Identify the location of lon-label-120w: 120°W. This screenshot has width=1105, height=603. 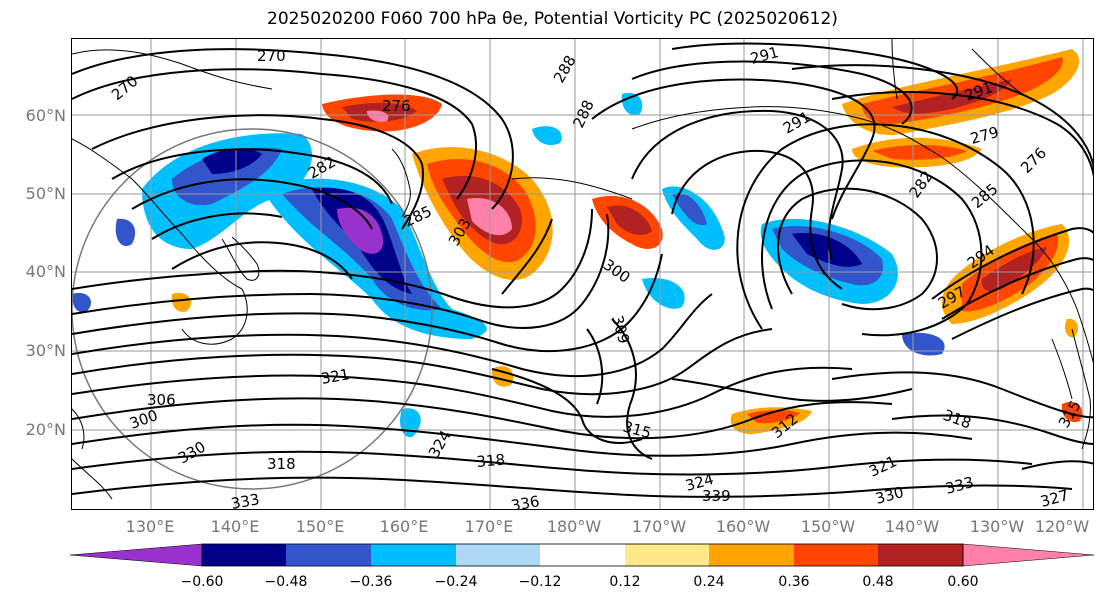
(1062, 526).